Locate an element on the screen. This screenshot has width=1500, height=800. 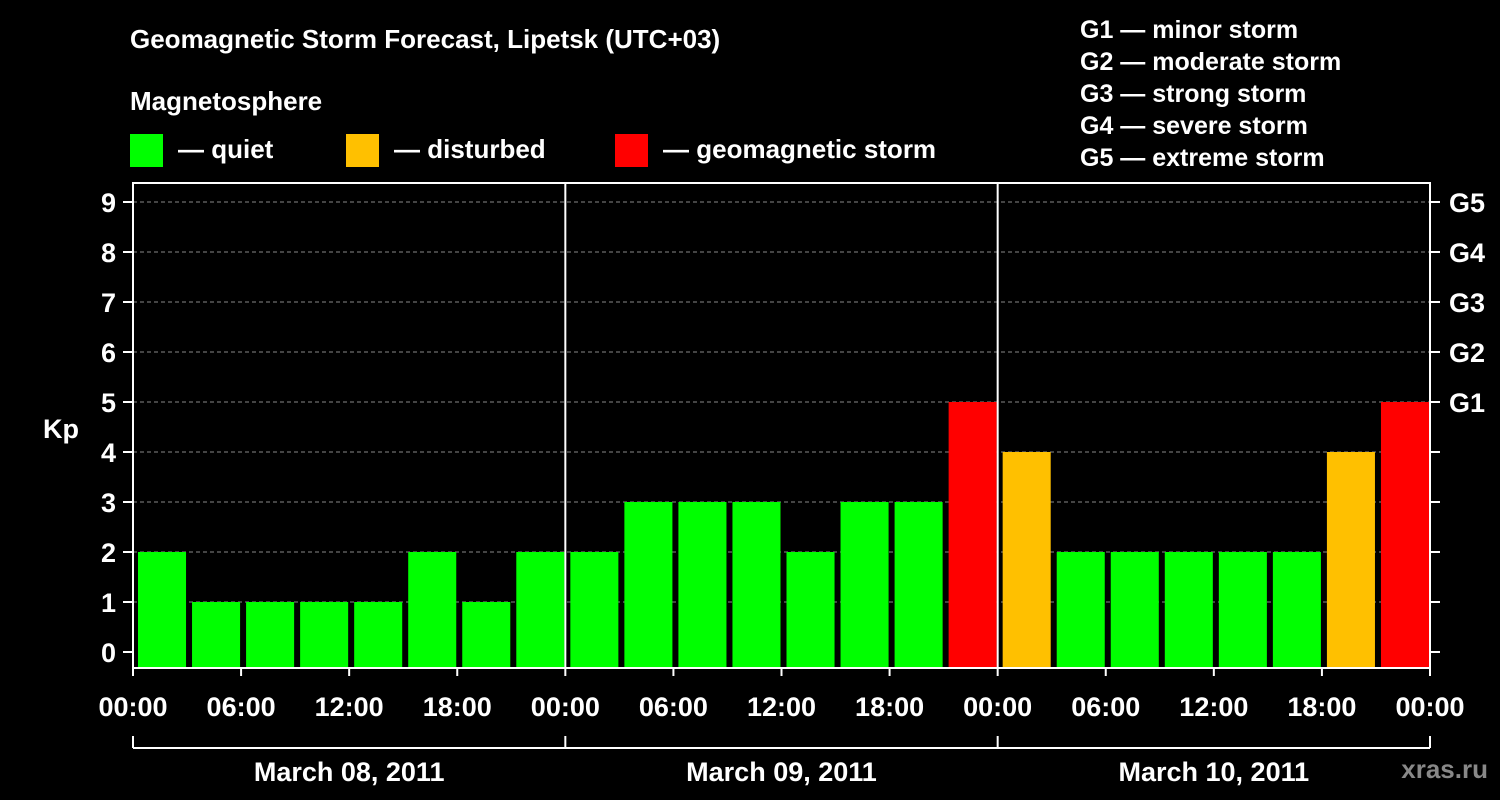
day-label: March 09, 2011 is located at coordinates (781, 772).